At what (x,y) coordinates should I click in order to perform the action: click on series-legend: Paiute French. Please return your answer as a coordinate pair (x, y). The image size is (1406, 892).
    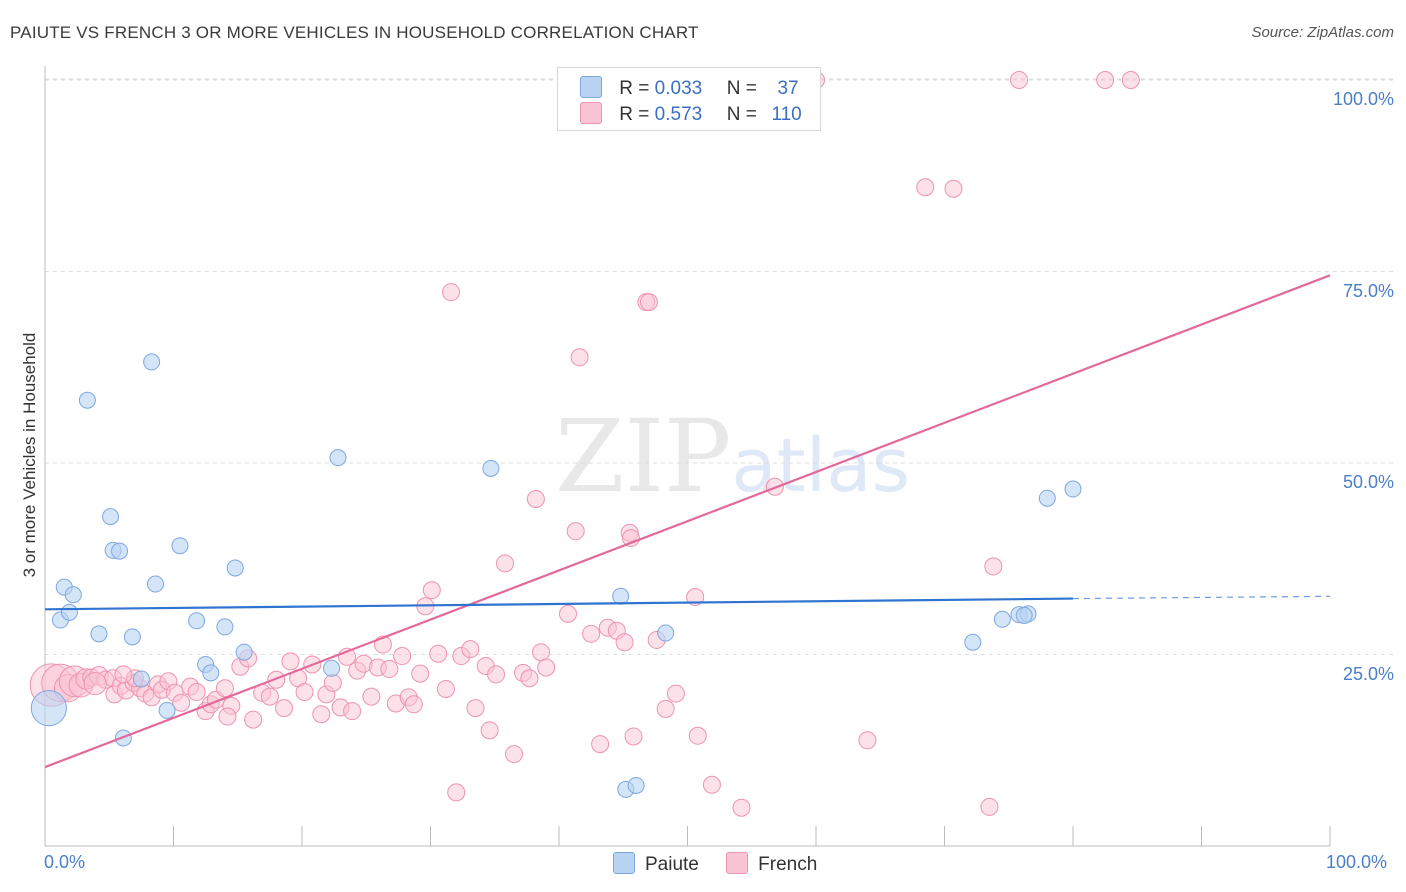
    Looking at the image, I should click on (726, 864).